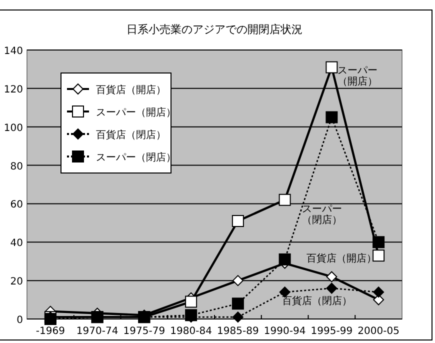  I want to click on chart-title: 日系小売業のアジアでの開閉店状況, so click(214, 29).